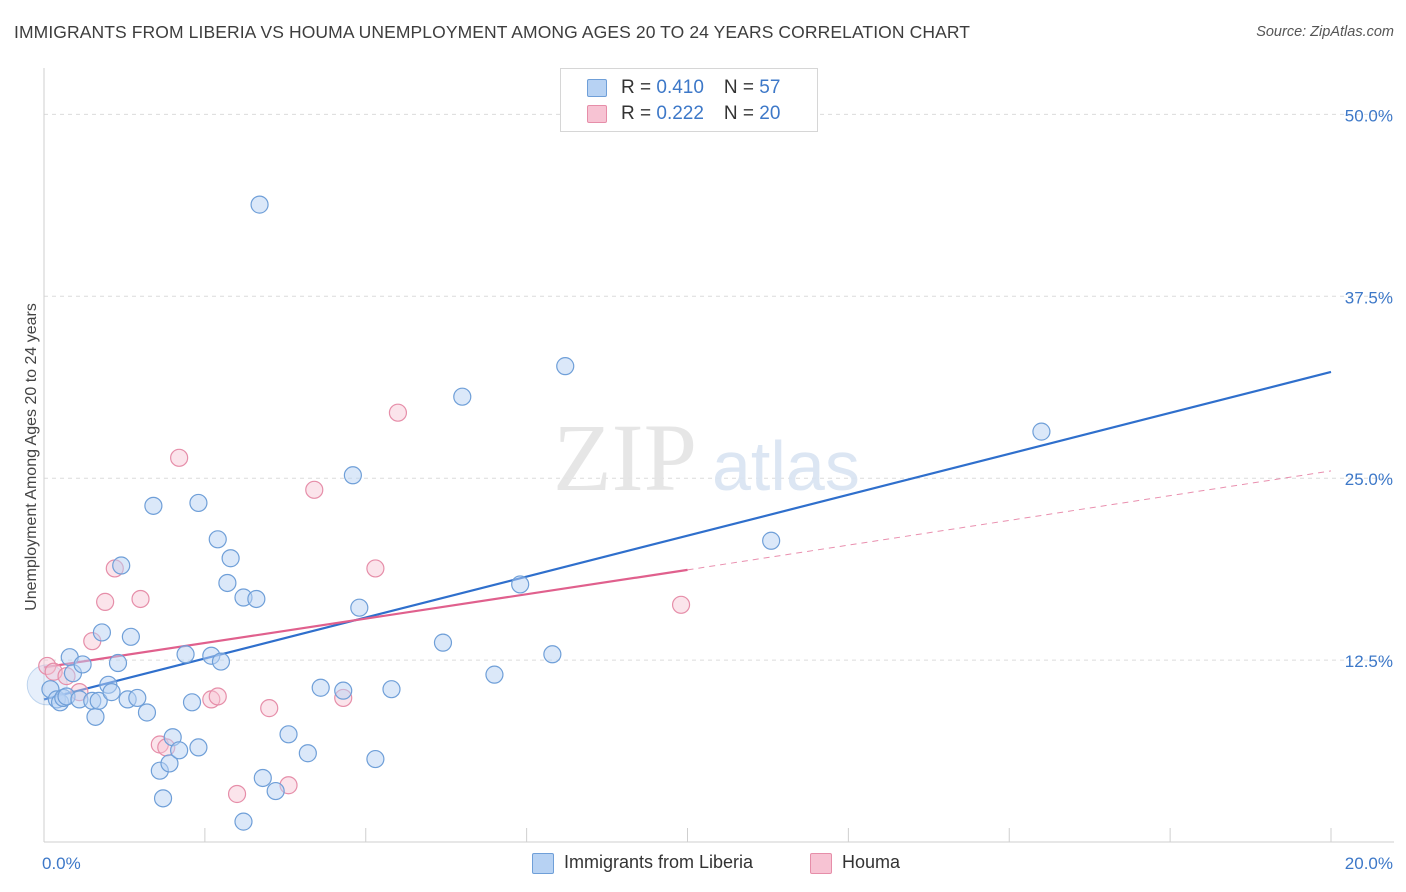 The image size is (1406, 892). Describe the element at coordinates (770, 113) in the screenshot. I see `legend-n-value: 20` at that location.